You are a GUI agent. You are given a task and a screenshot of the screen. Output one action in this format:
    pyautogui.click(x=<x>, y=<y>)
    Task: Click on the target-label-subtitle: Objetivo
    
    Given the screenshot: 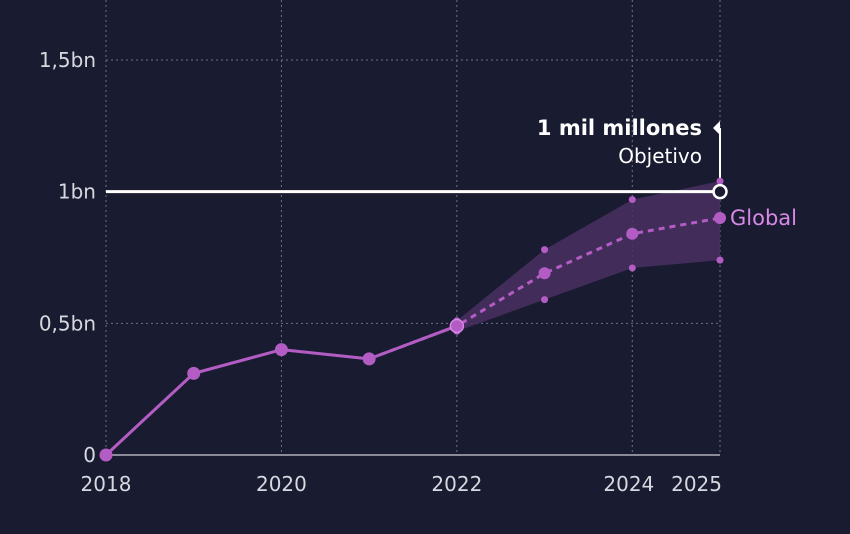 What is the action you would take?
    pyautogui.click(x=660, y=156)
    